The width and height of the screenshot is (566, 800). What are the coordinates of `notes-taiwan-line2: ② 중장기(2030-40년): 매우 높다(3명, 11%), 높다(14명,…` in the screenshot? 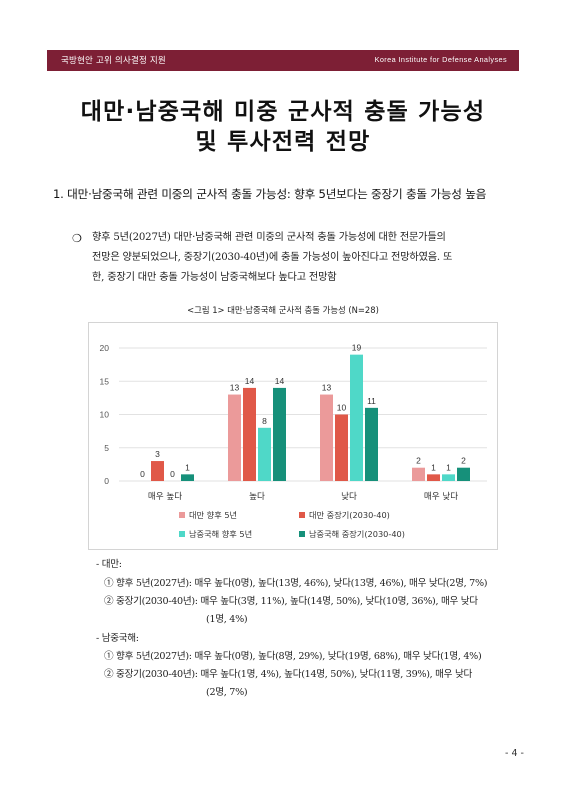 It's located at (291, 601).